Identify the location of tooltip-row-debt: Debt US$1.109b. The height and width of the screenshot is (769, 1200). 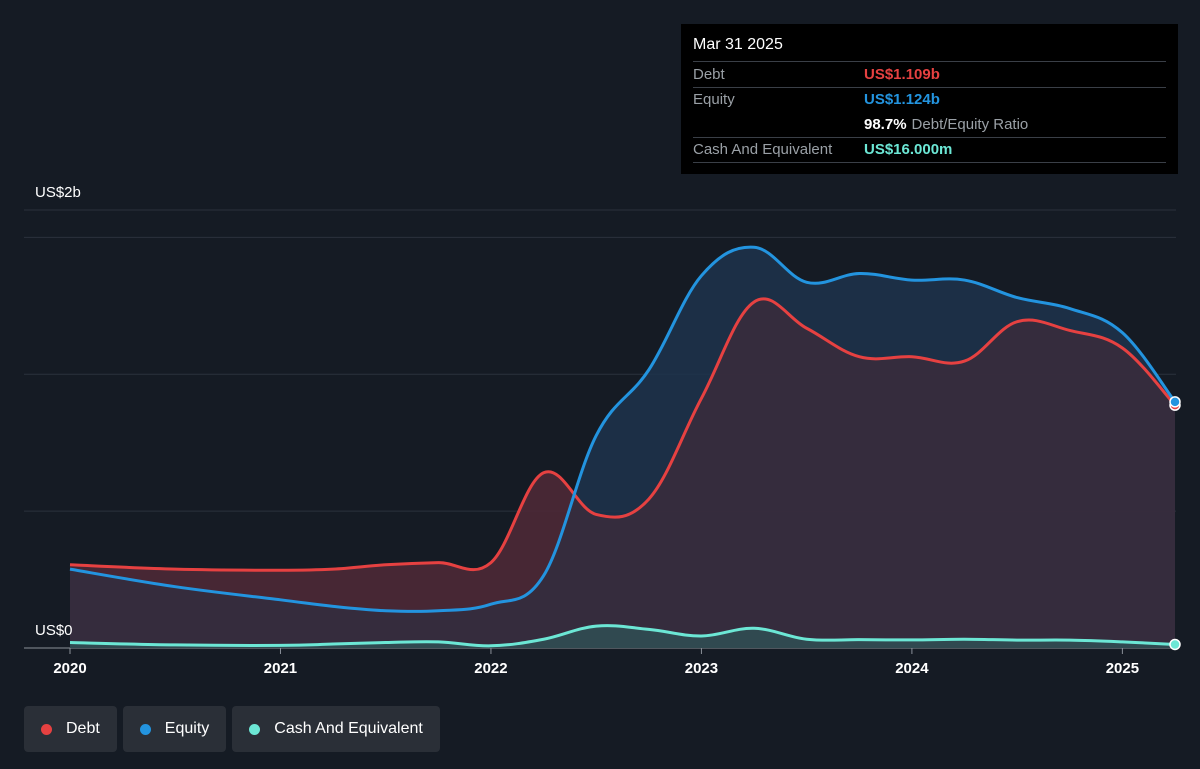
(929, 74).